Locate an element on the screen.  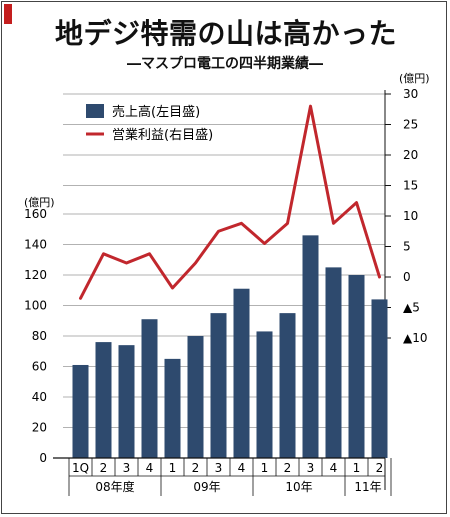
x-tick-label: 1Q is located at coordinates (80, 468).